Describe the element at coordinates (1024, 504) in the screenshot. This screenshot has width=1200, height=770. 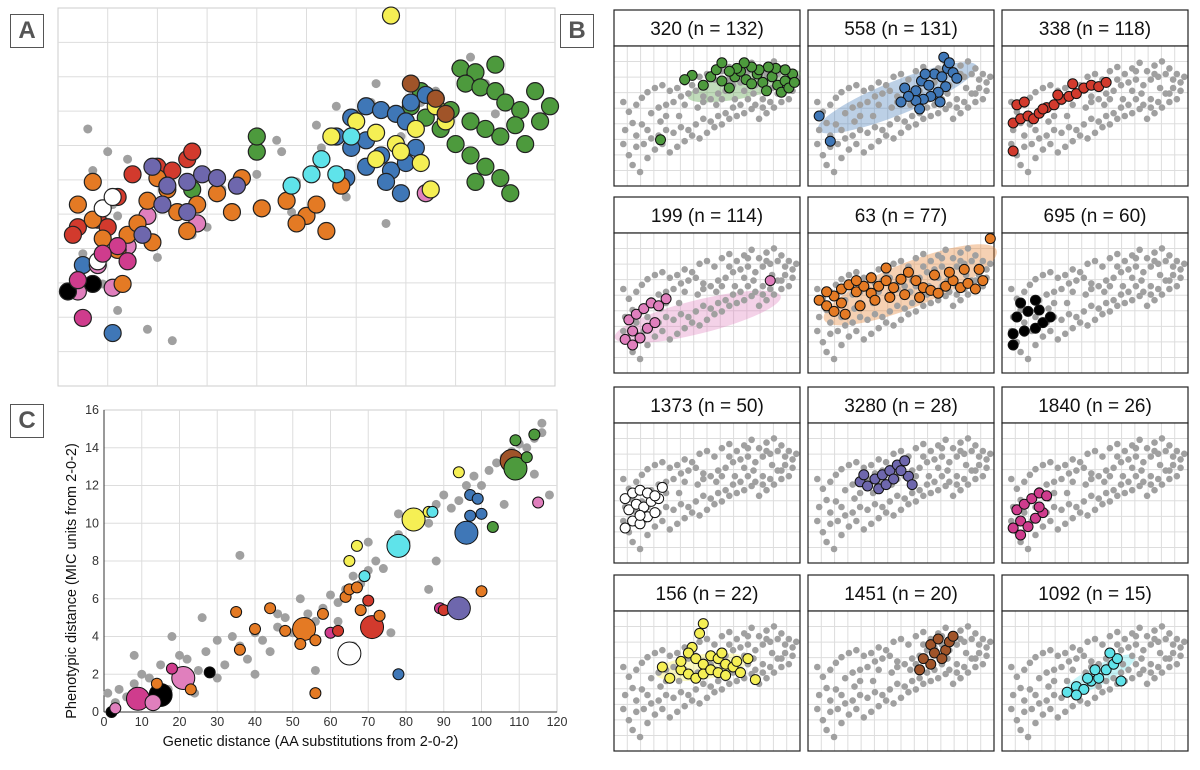
I see `facet-1840-point` at that location.